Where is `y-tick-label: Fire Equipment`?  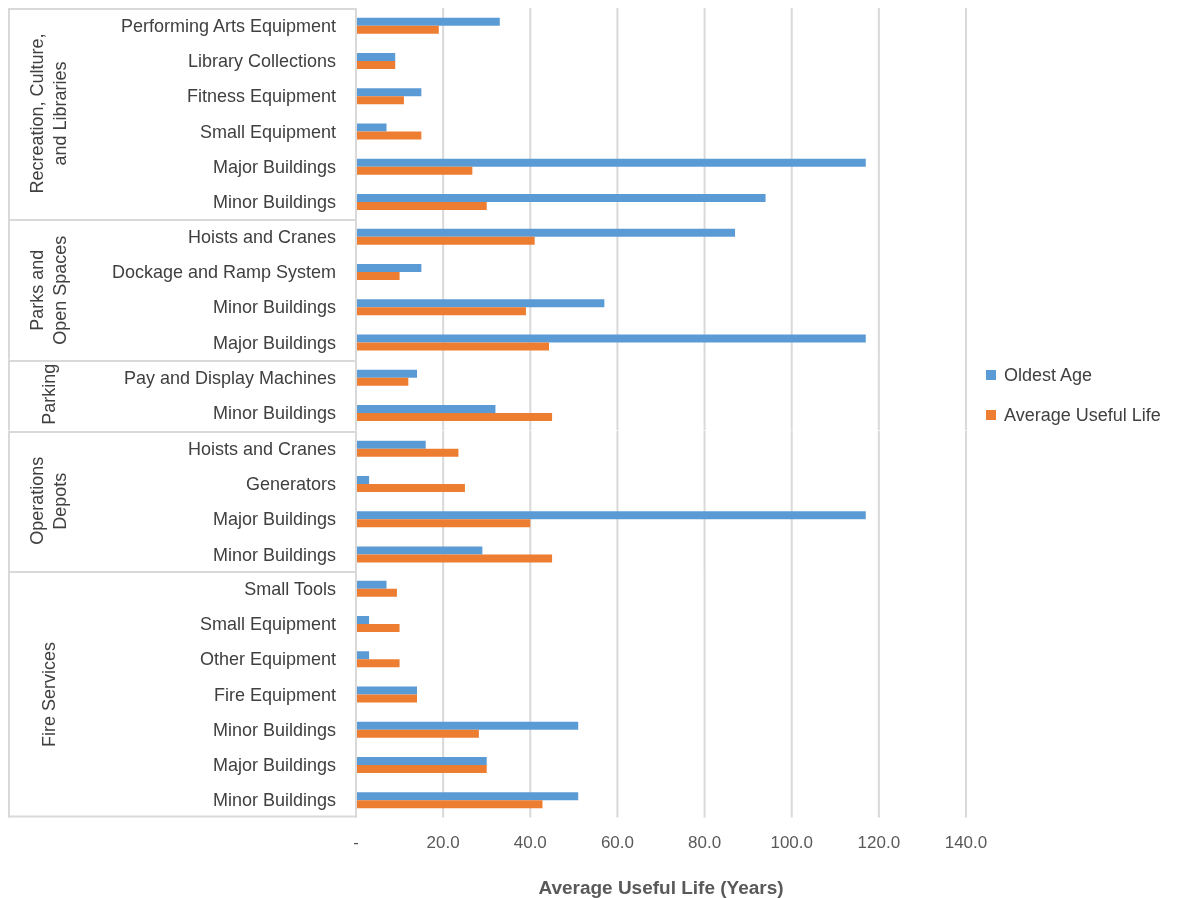
y-tick-label: Fire Equipment is located at coordinates (275, 695).